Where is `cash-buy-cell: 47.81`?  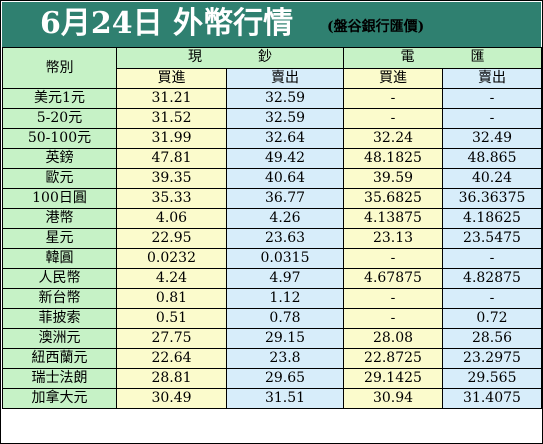
cash-buy-cell: 47.81 is located at coordinates (171, 158).